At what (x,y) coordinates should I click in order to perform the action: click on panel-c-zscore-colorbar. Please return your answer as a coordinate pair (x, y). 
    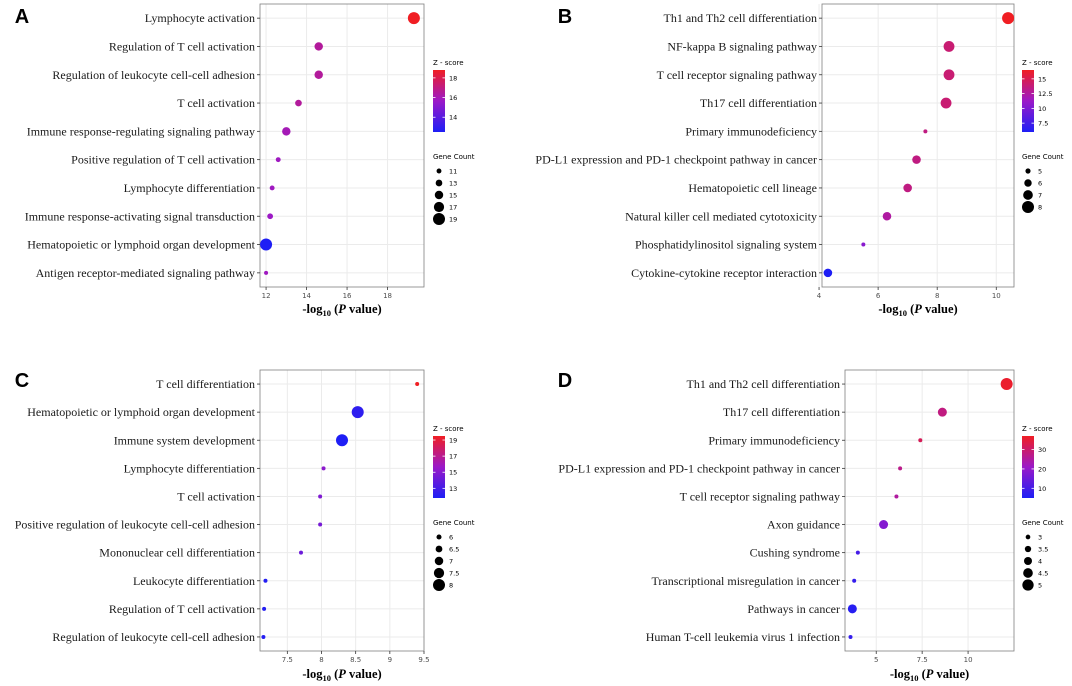
    Looking at the image, I should click on (439, 467).